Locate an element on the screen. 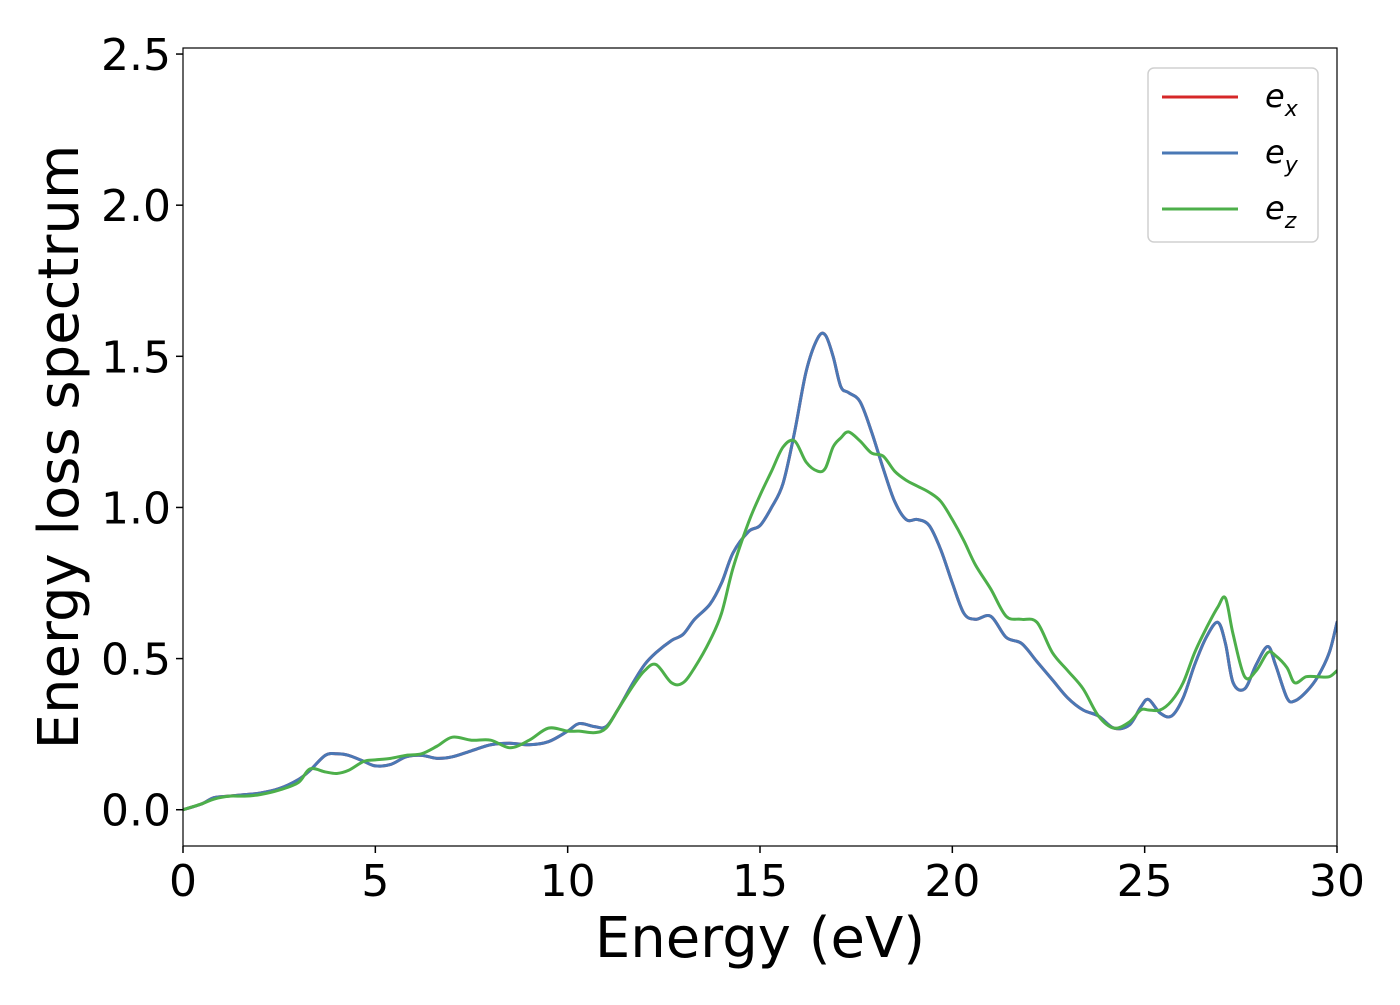 The image size is (1400, 1005). y-tick-label: 2.0 is located at coordinates (136, 206).